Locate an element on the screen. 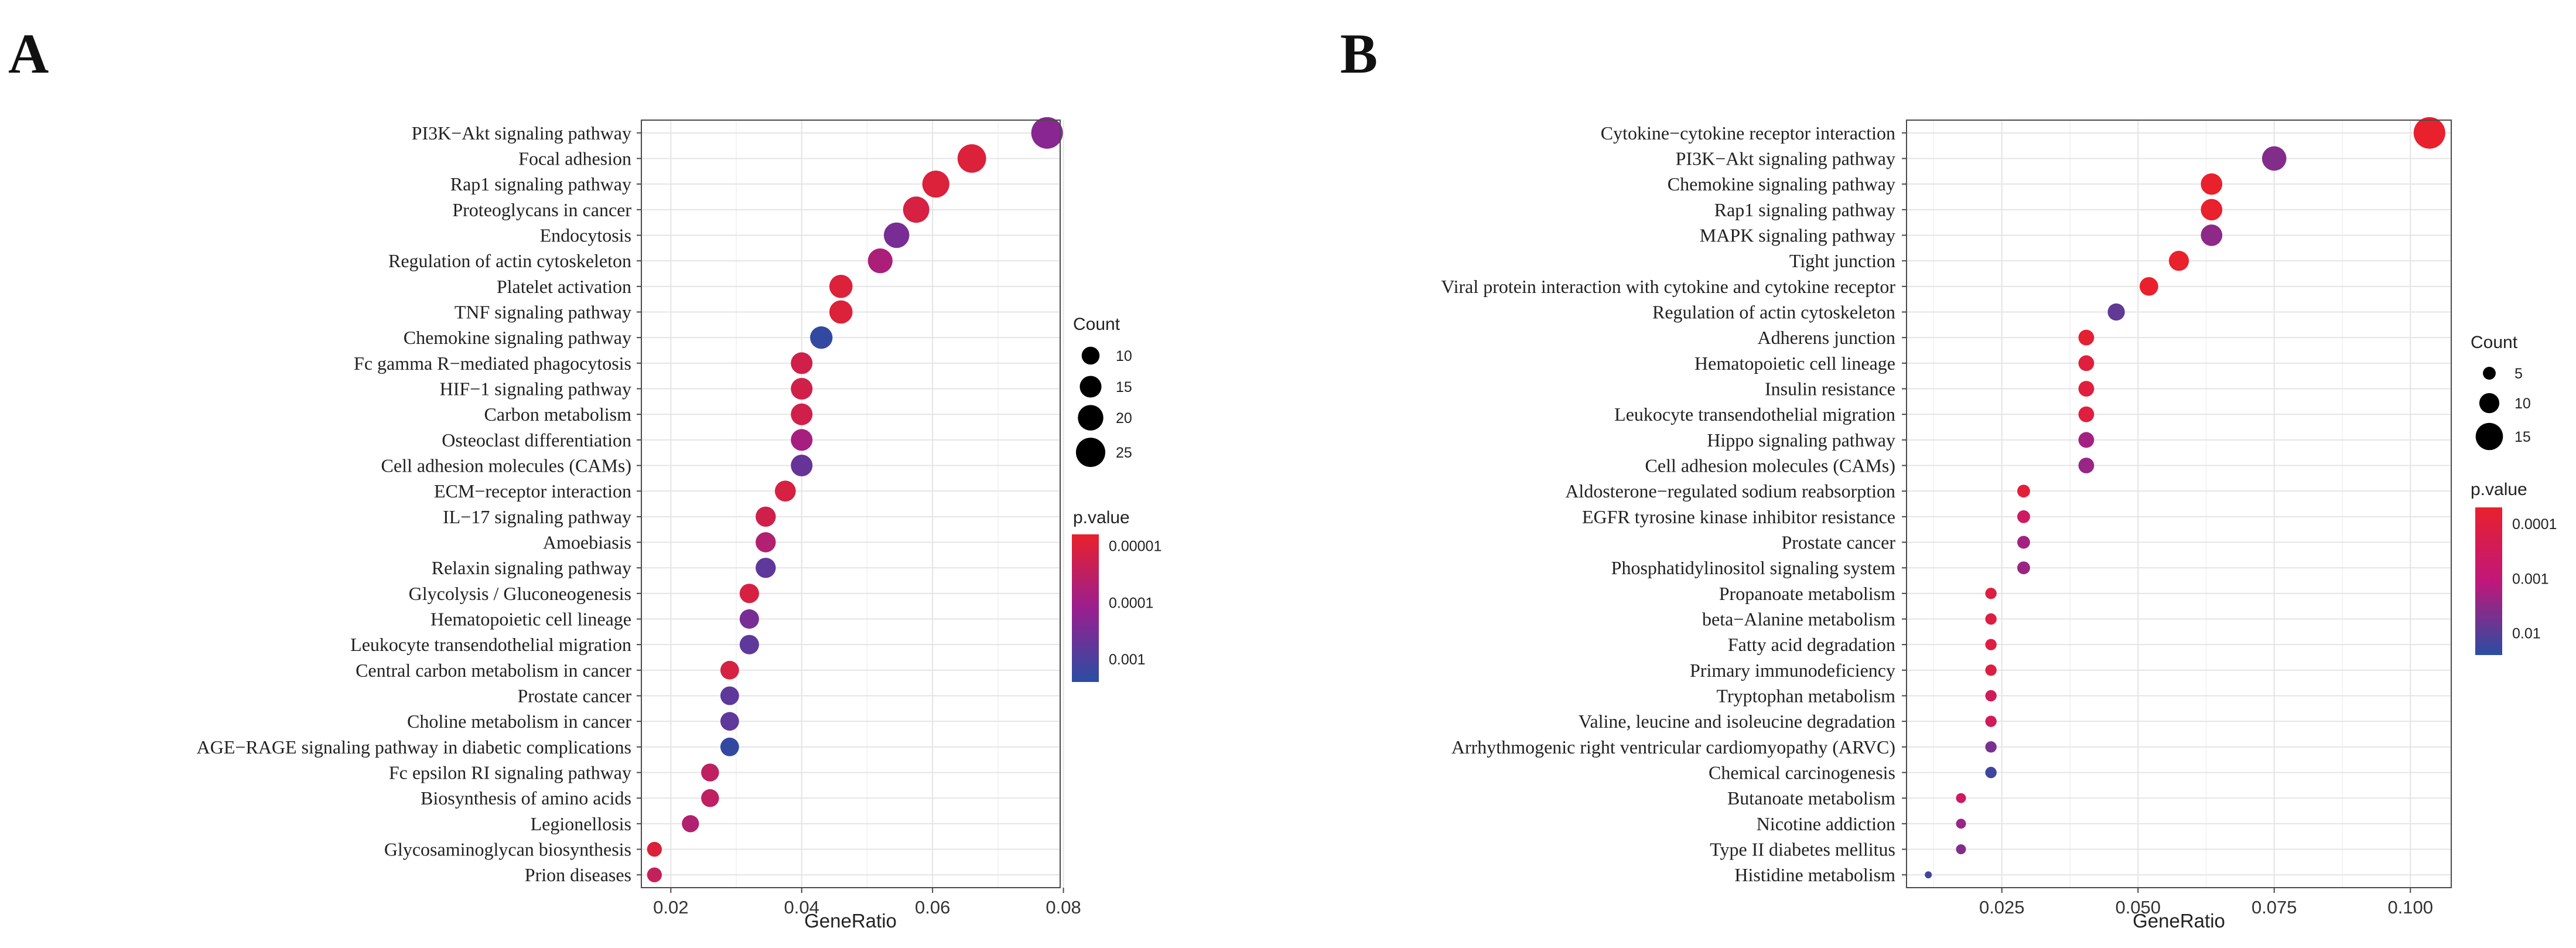 The image size is (2576, 948). colorbar-label: 0.0001 is located at coordinates (1131, 603).